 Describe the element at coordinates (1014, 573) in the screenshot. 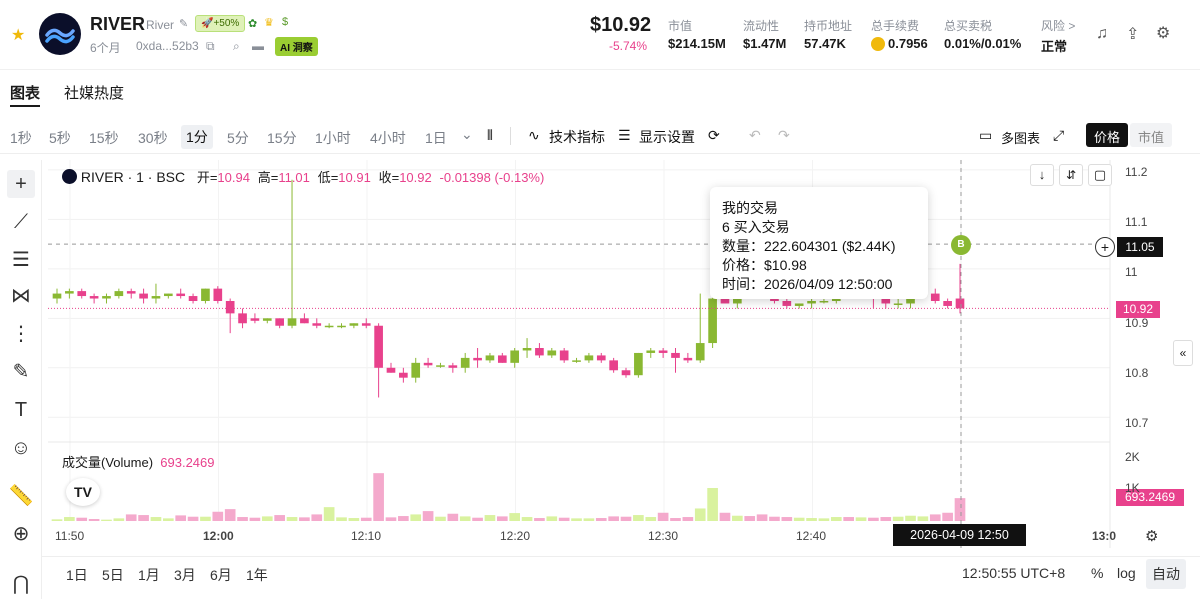

I see `clock-timezone: 12:50:55 UTC+8` at that location.